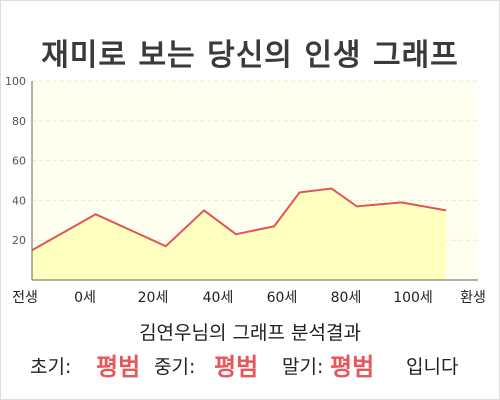 The width and height of the screenshot is (500, 400). Describe the element at coordinates (473, 298) in the screenshot. I see `x-tick-label: 환생` at that location.